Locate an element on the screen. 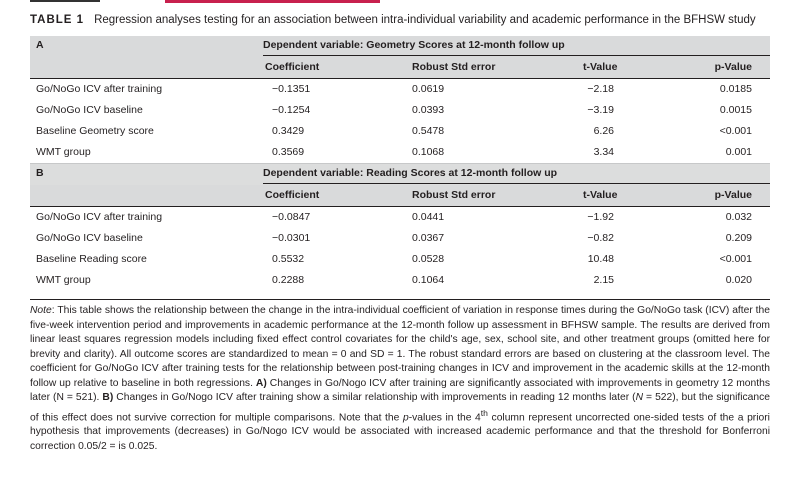  note-a-label: A) is located at coordinates (261, 383).